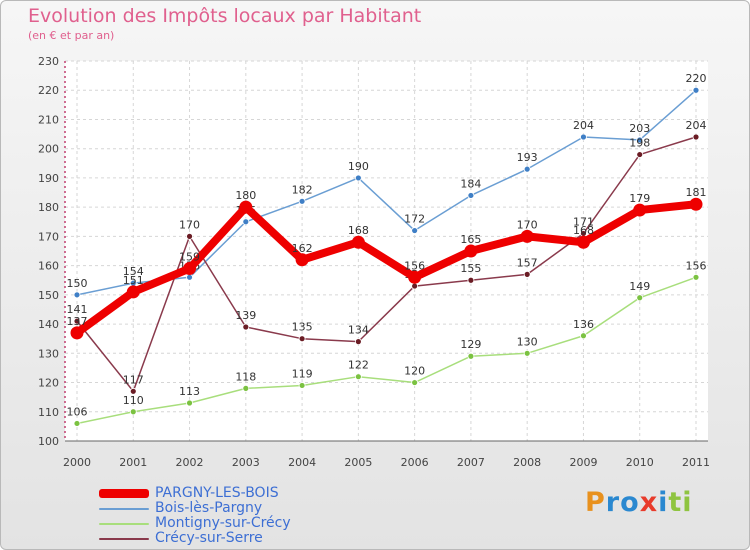  I want to click on data-label-montigny-sur-crecy: 106, so click(77, 411).